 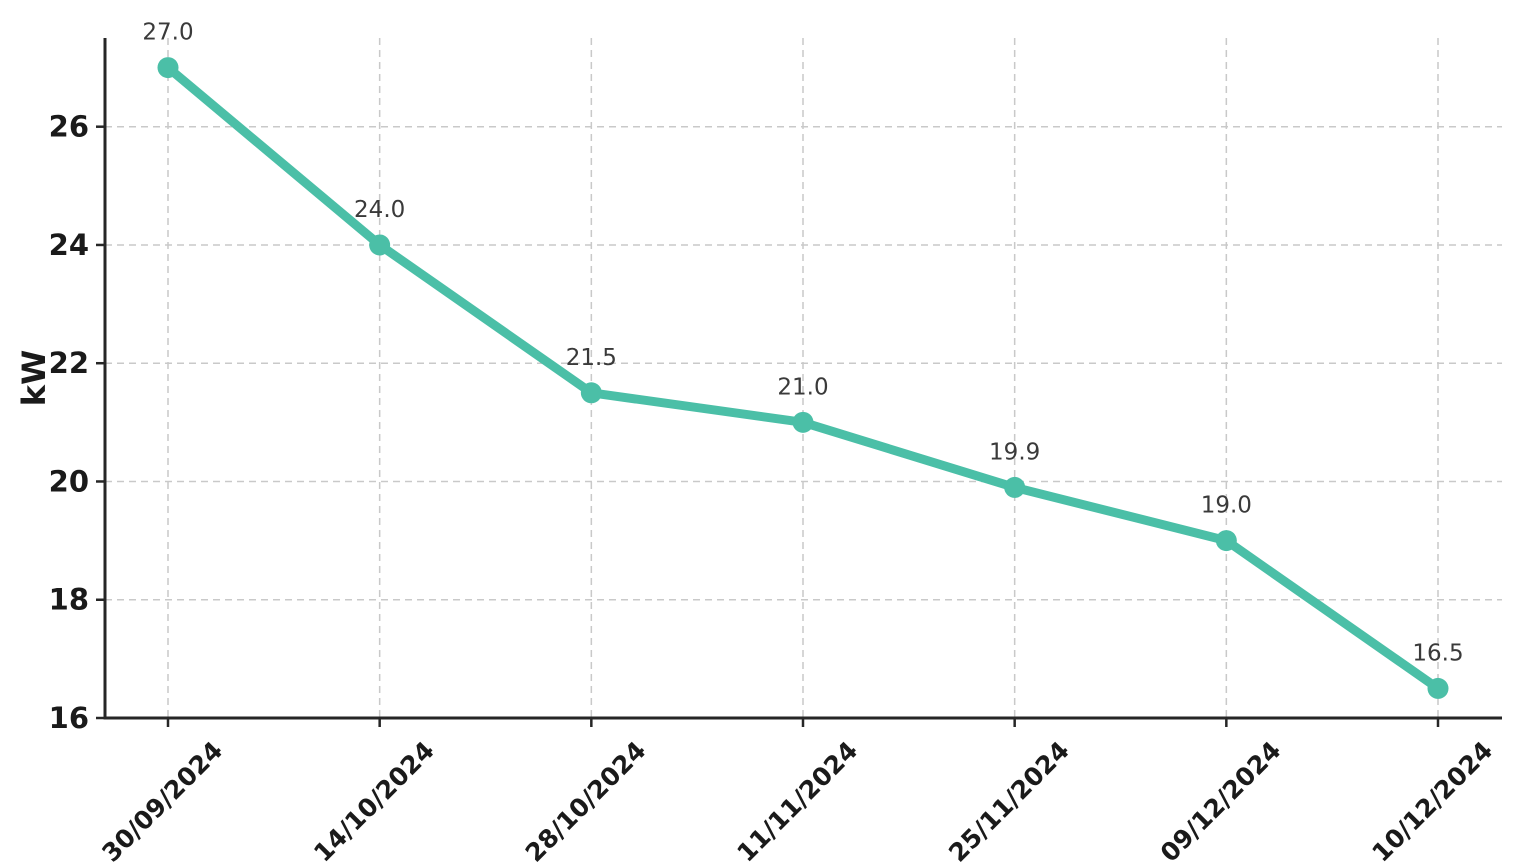 What do you see at coordinates (34, 378) in the screenshot?
I see `y-axis-title: kW` at bounding box center [34, 378].